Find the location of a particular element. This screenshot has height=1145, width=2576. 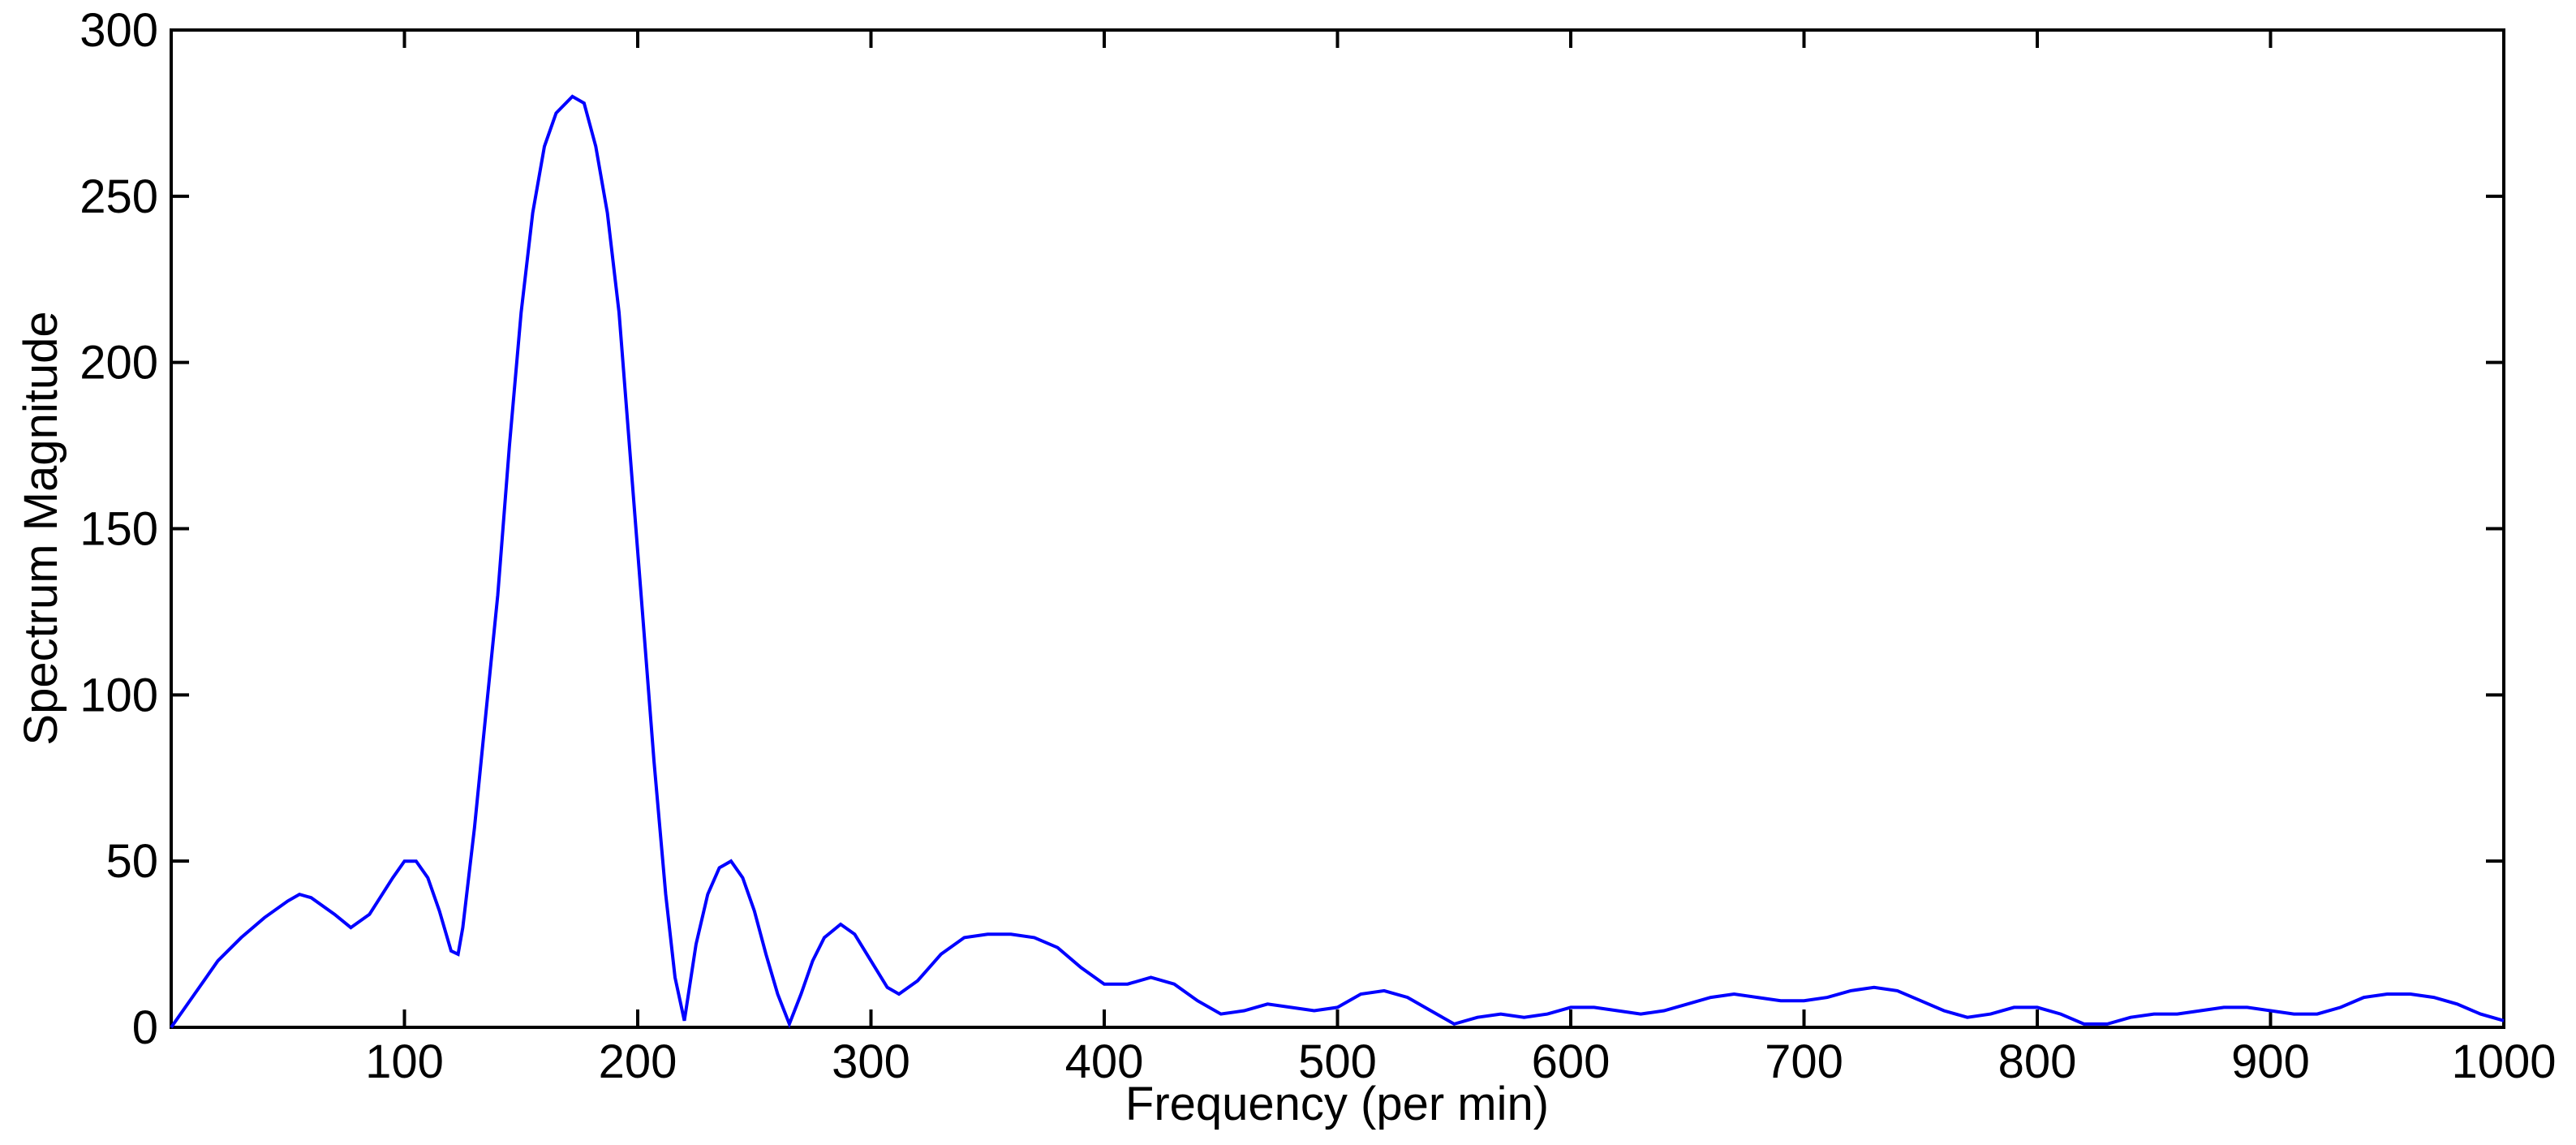

x-tick-label: 1000 is located at coordinates (2503, 1062).